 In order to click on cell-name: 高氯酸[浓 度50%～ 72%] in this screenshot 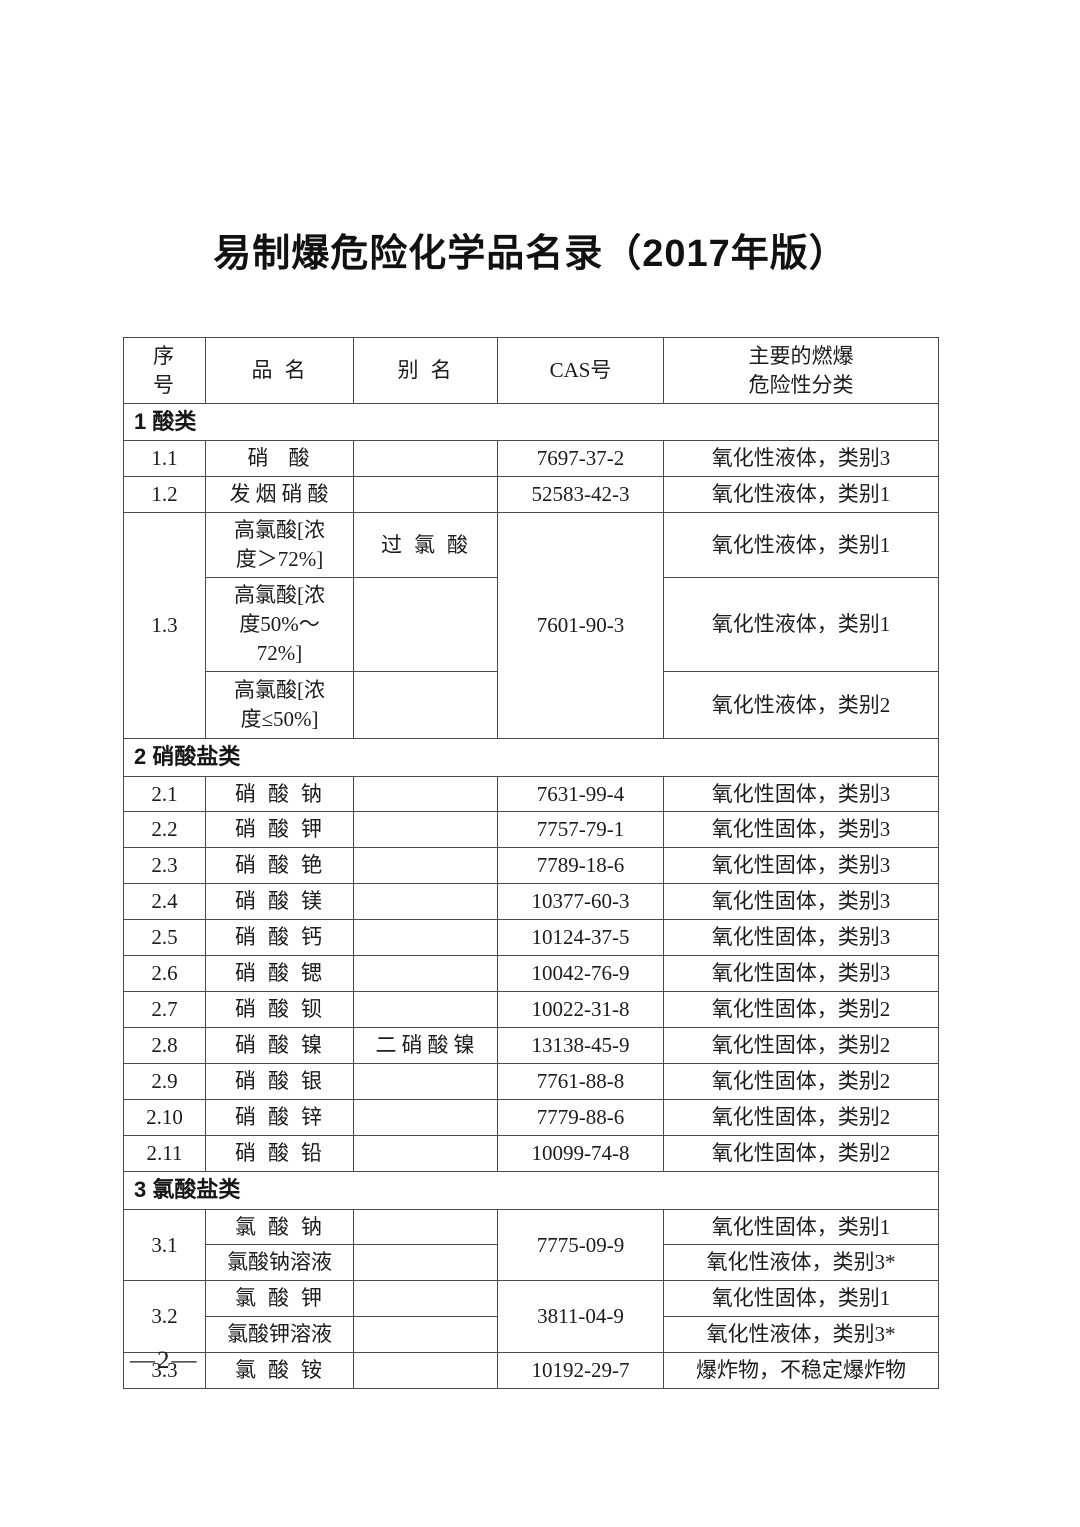, I will do `click(279, 625)`.